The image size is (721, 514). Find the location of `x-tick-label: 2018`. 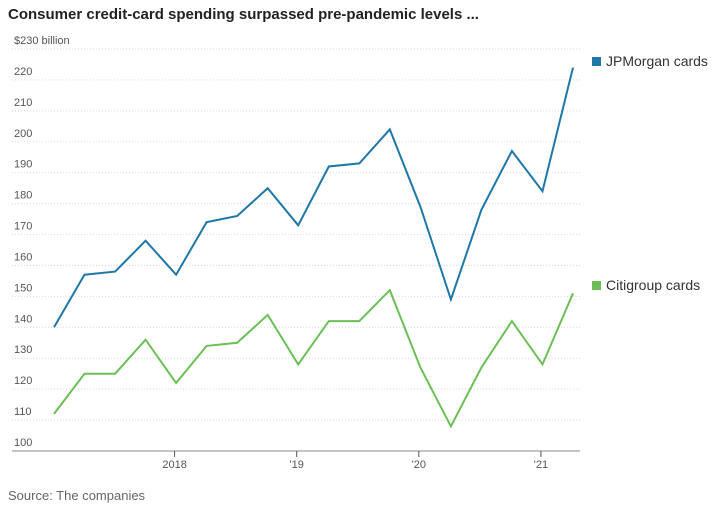

x-tick-label: 2018 is located at coordinates (174, 465).